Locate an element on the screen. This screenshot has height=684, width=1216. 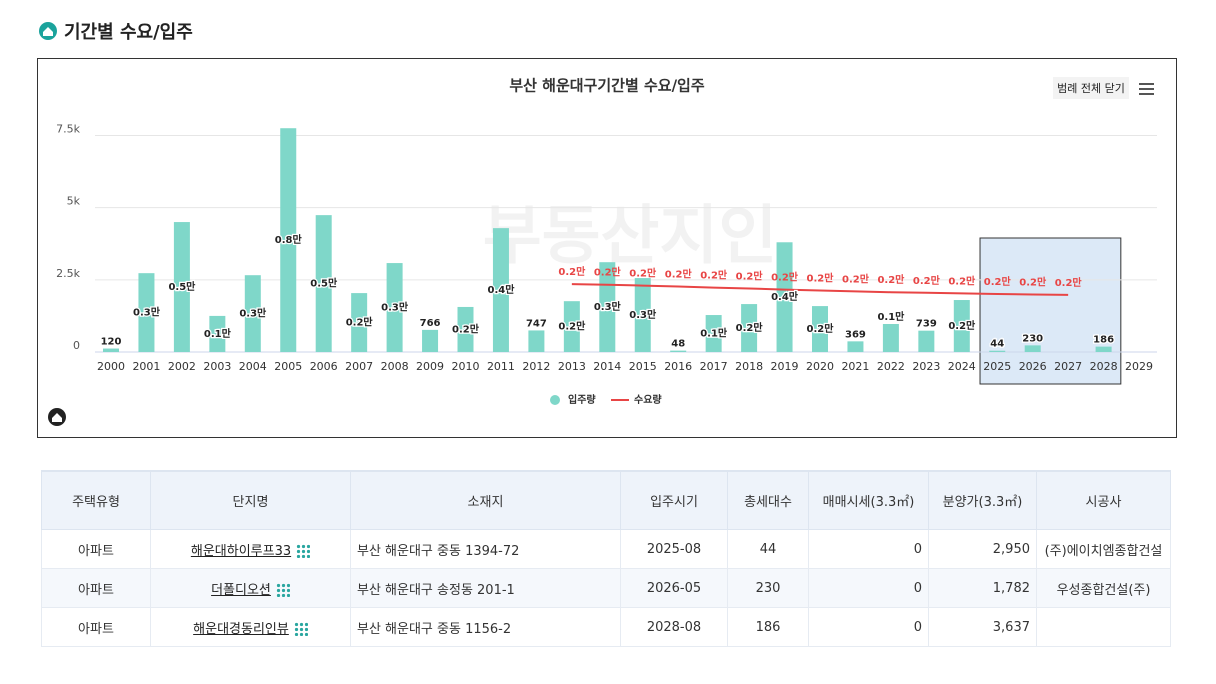
x-tick-label: 2019 is located at coordinates (785, 366).